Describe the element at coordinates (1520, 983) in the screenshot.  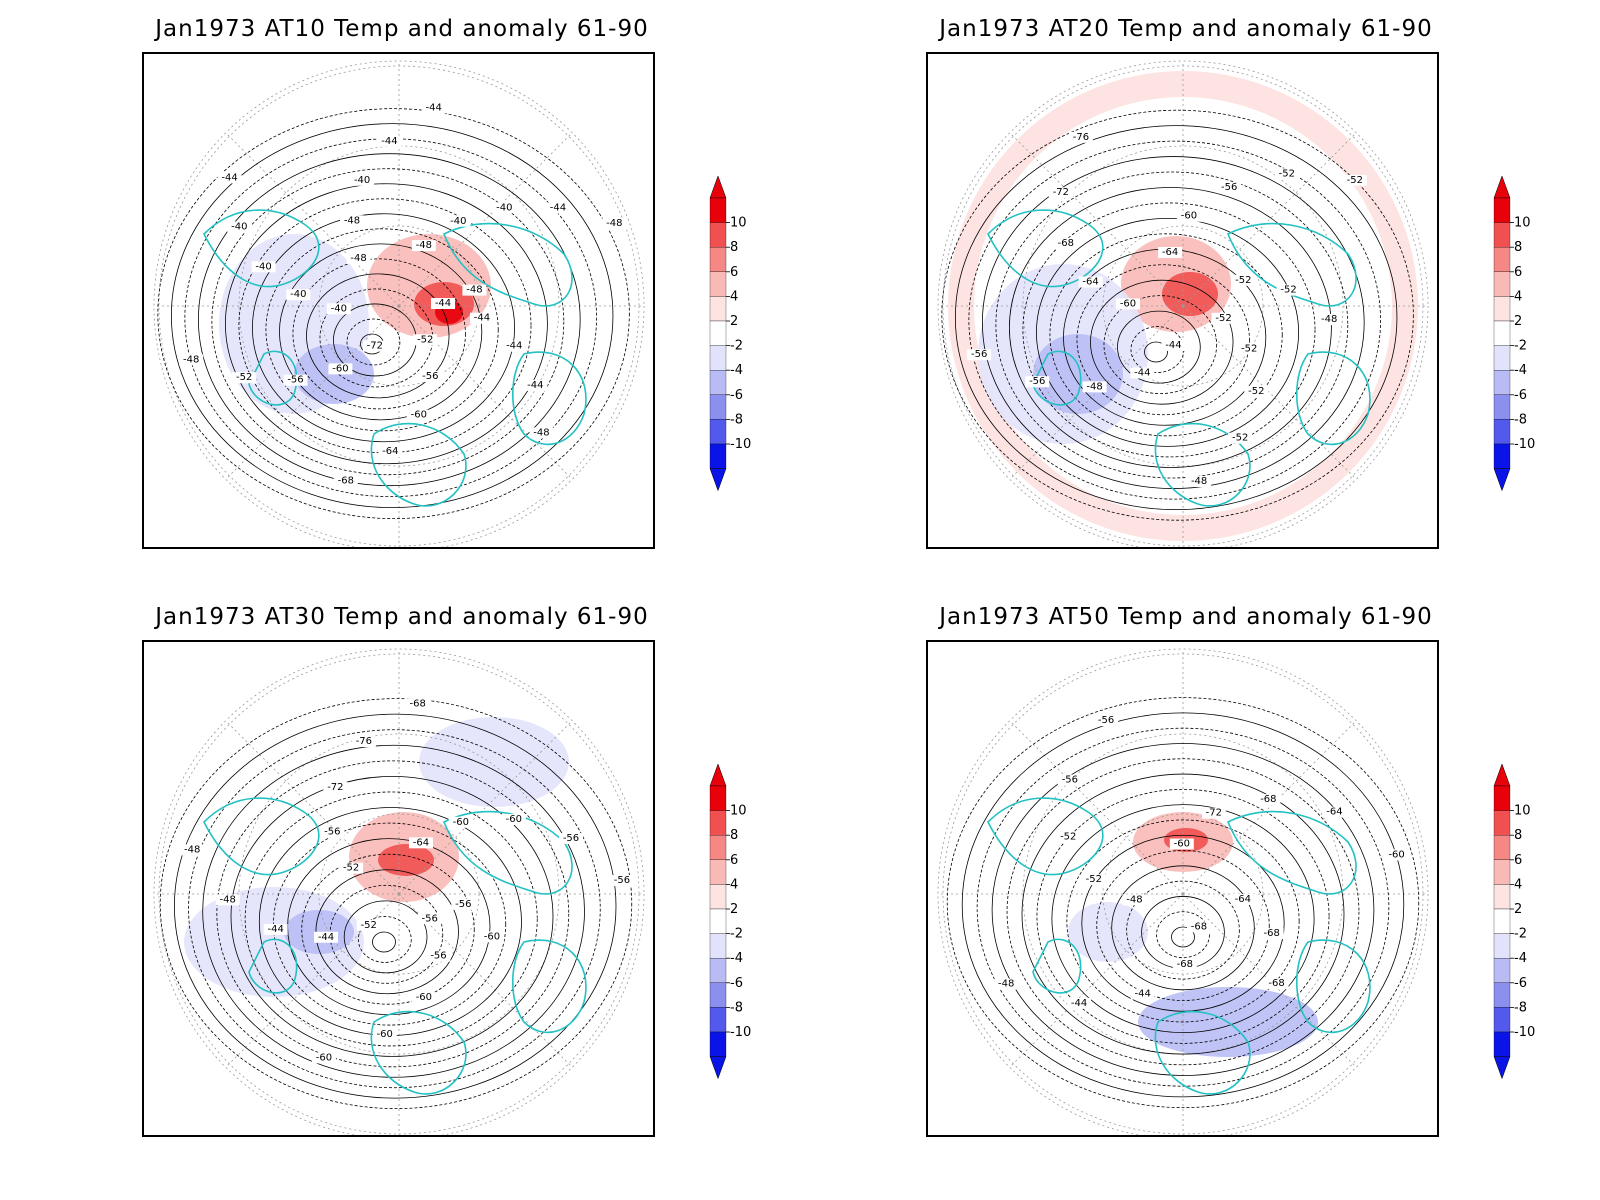
I see `colorbar-label: -6` at that location.